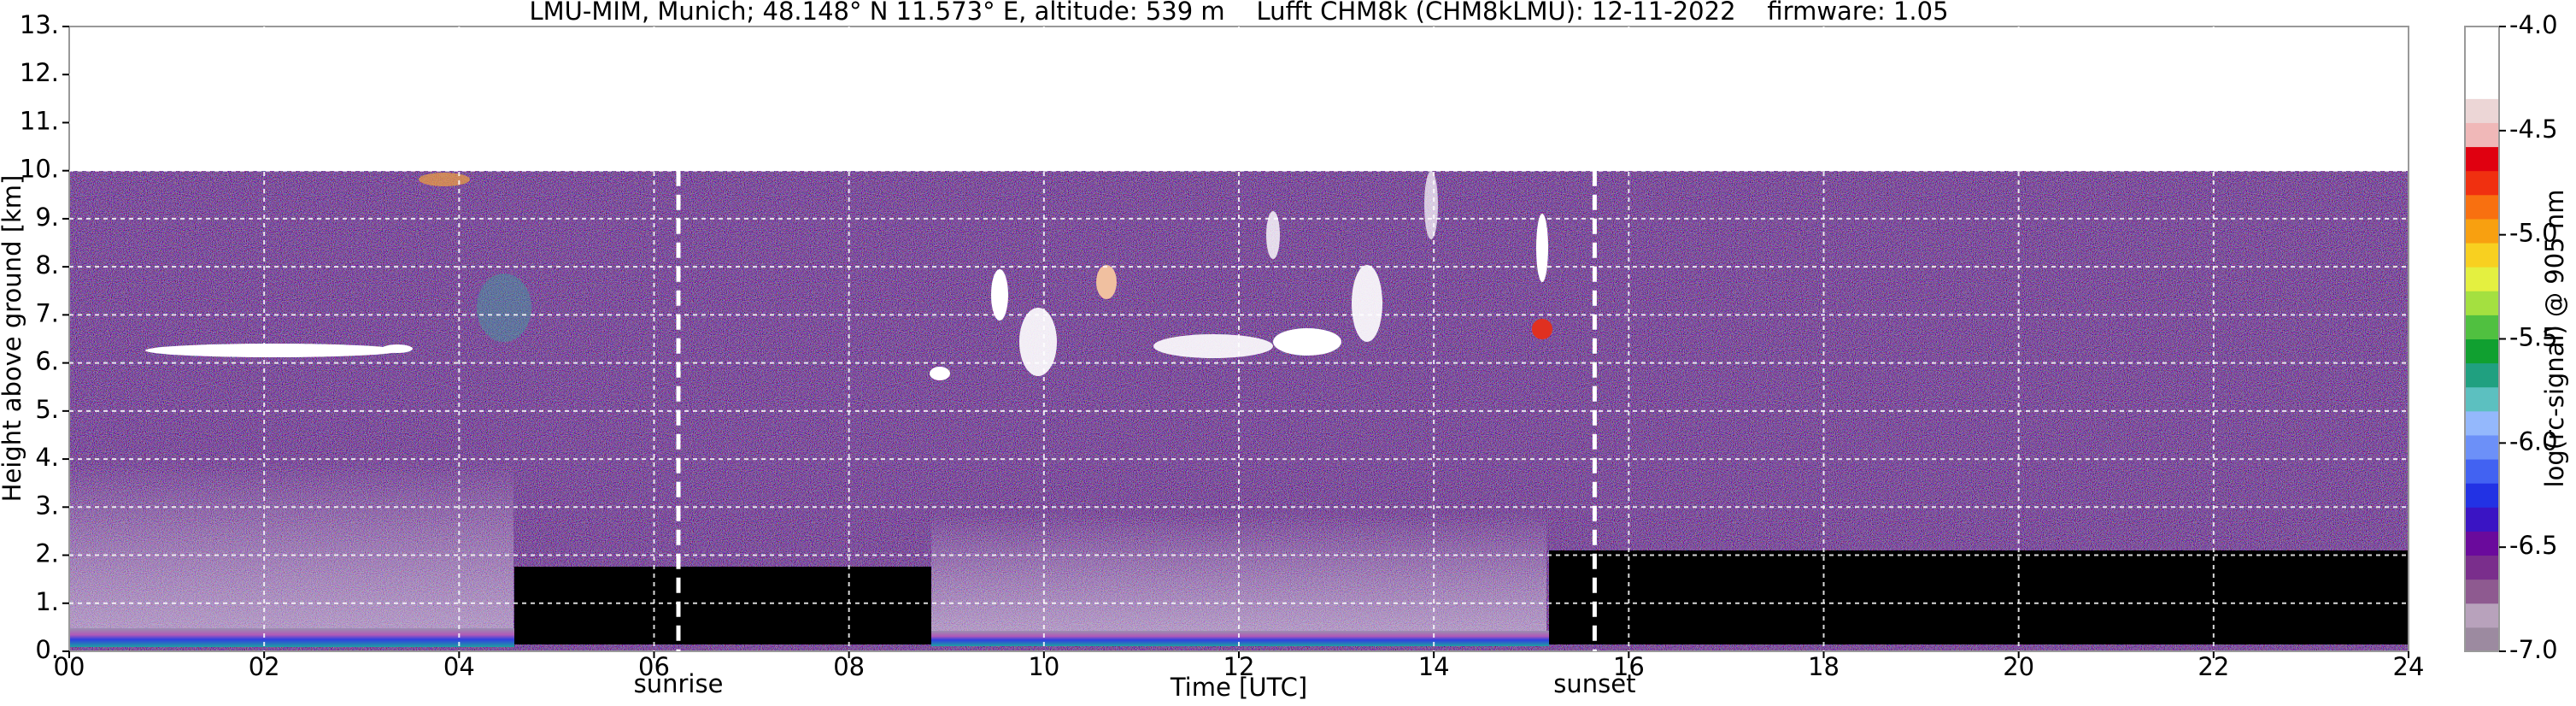 The width and height of the screenshot is (2576, 706). What do you see at coordinates (47, 553) in the screenshot?
I see `y-tick-label: 2.` at bounding box center [47, 553].